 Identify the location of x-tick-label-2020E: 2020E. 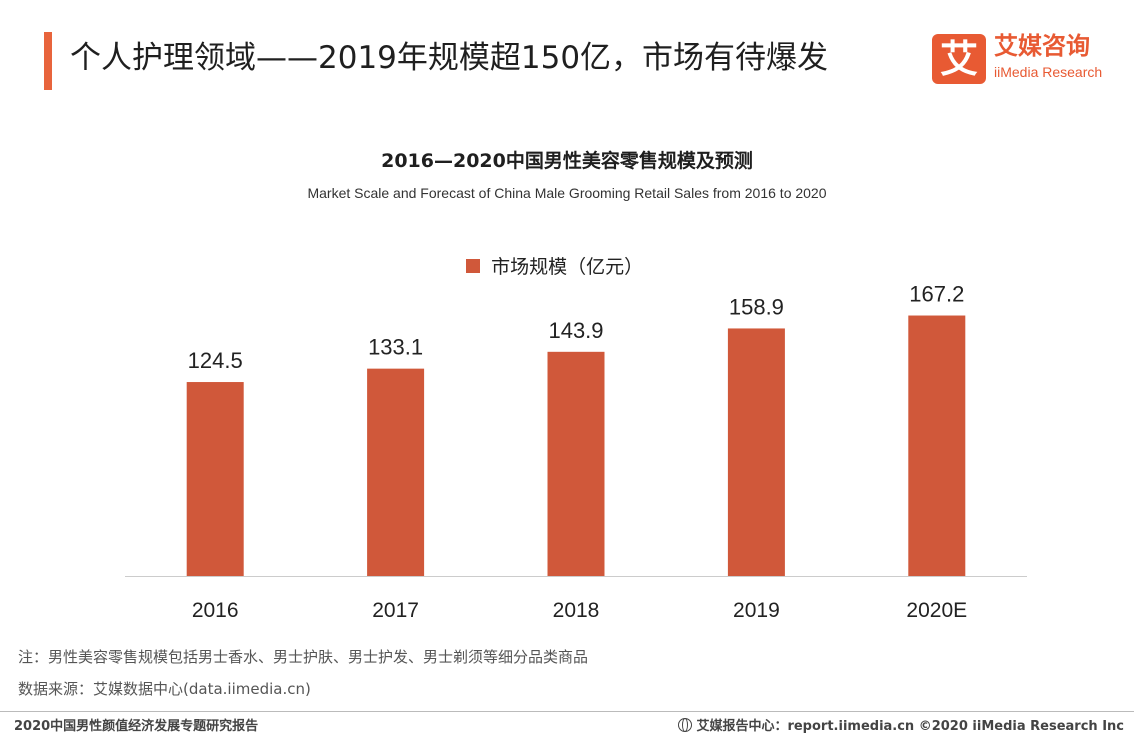
(936, 610).